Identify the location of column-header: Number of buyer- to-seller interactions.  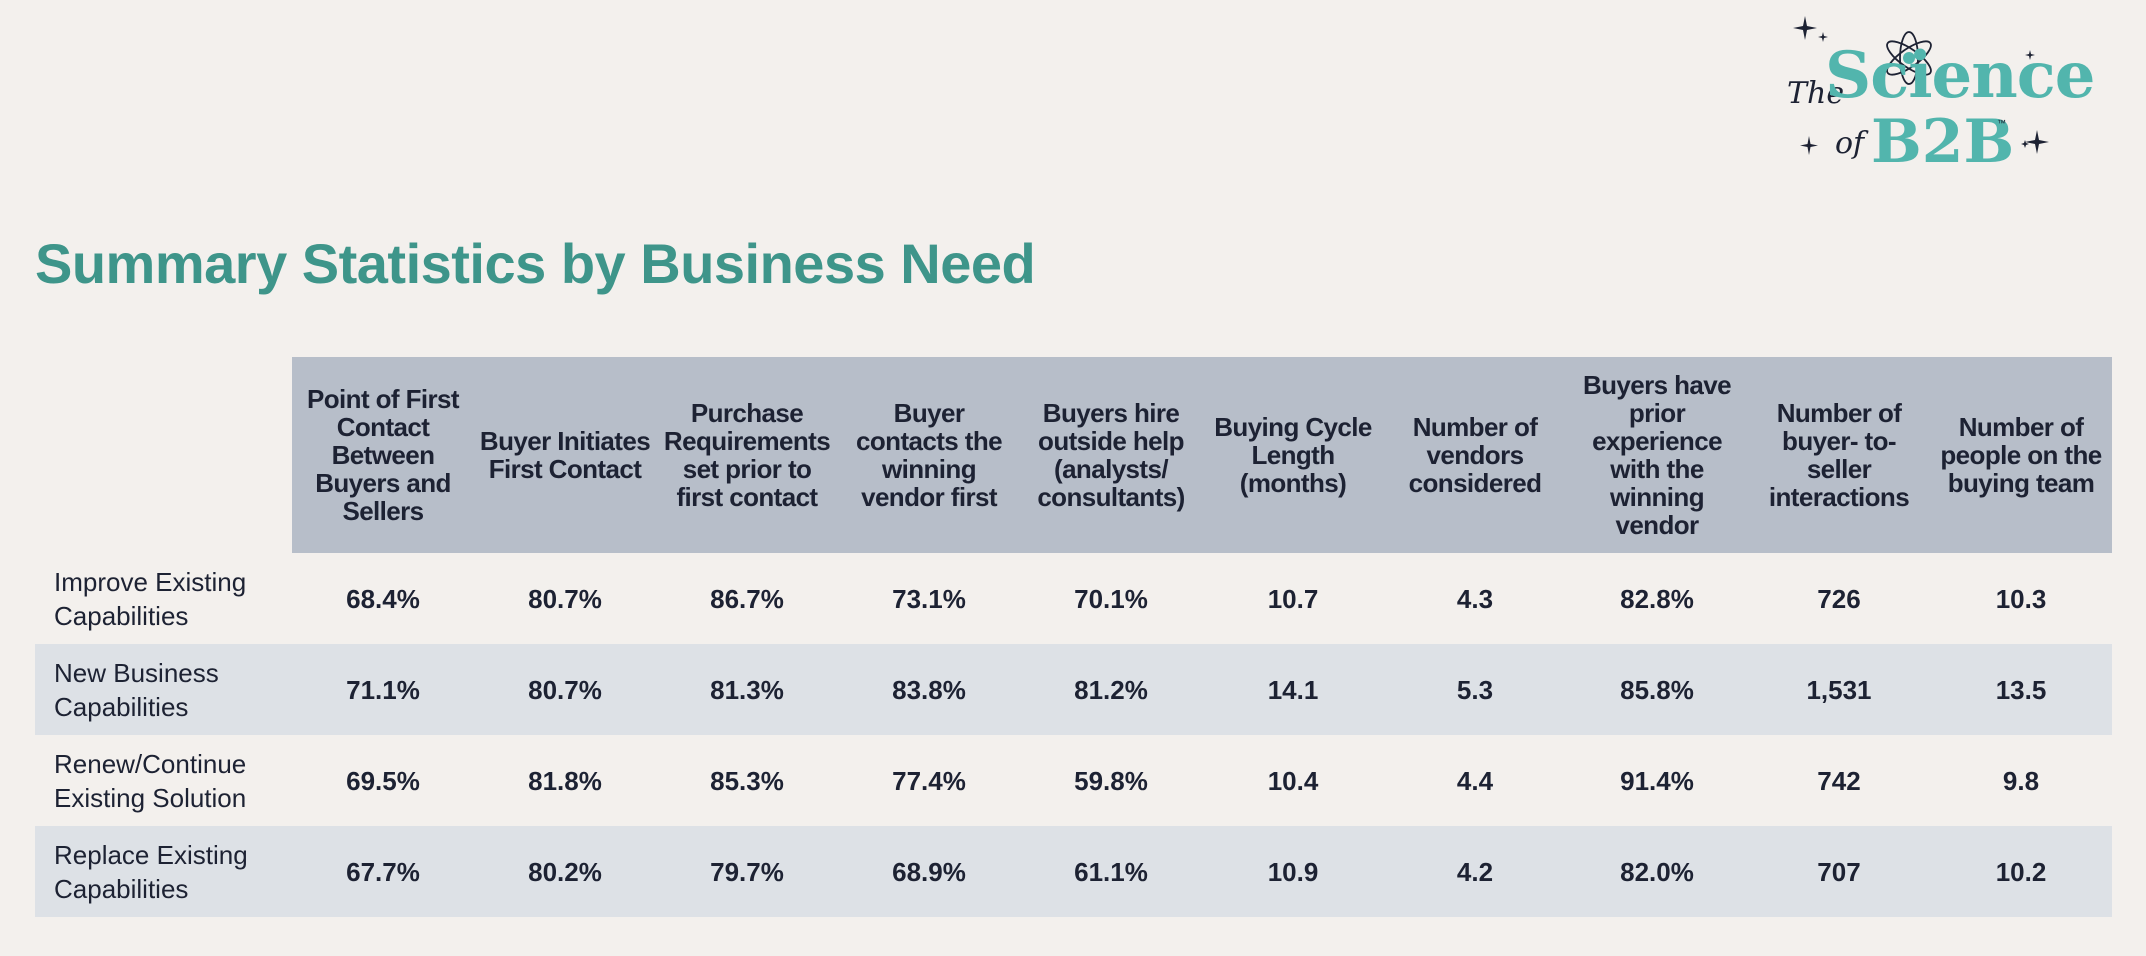
(1839, 455).